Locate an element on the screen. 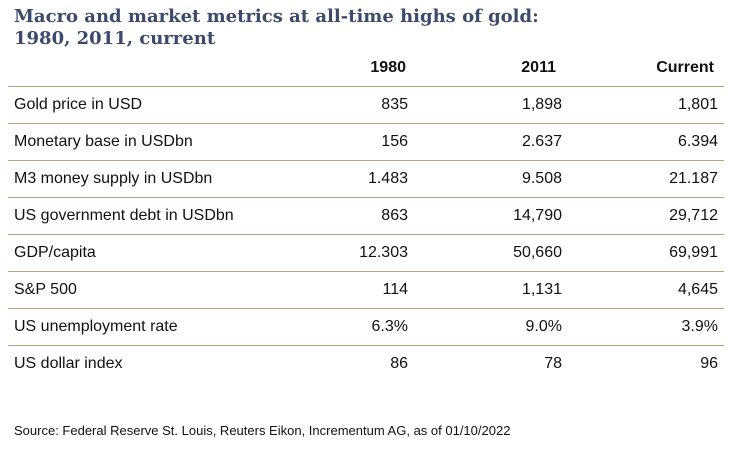 The image size is (750, 457). value-2011: 9.0% is located at coordinates (543, 326).